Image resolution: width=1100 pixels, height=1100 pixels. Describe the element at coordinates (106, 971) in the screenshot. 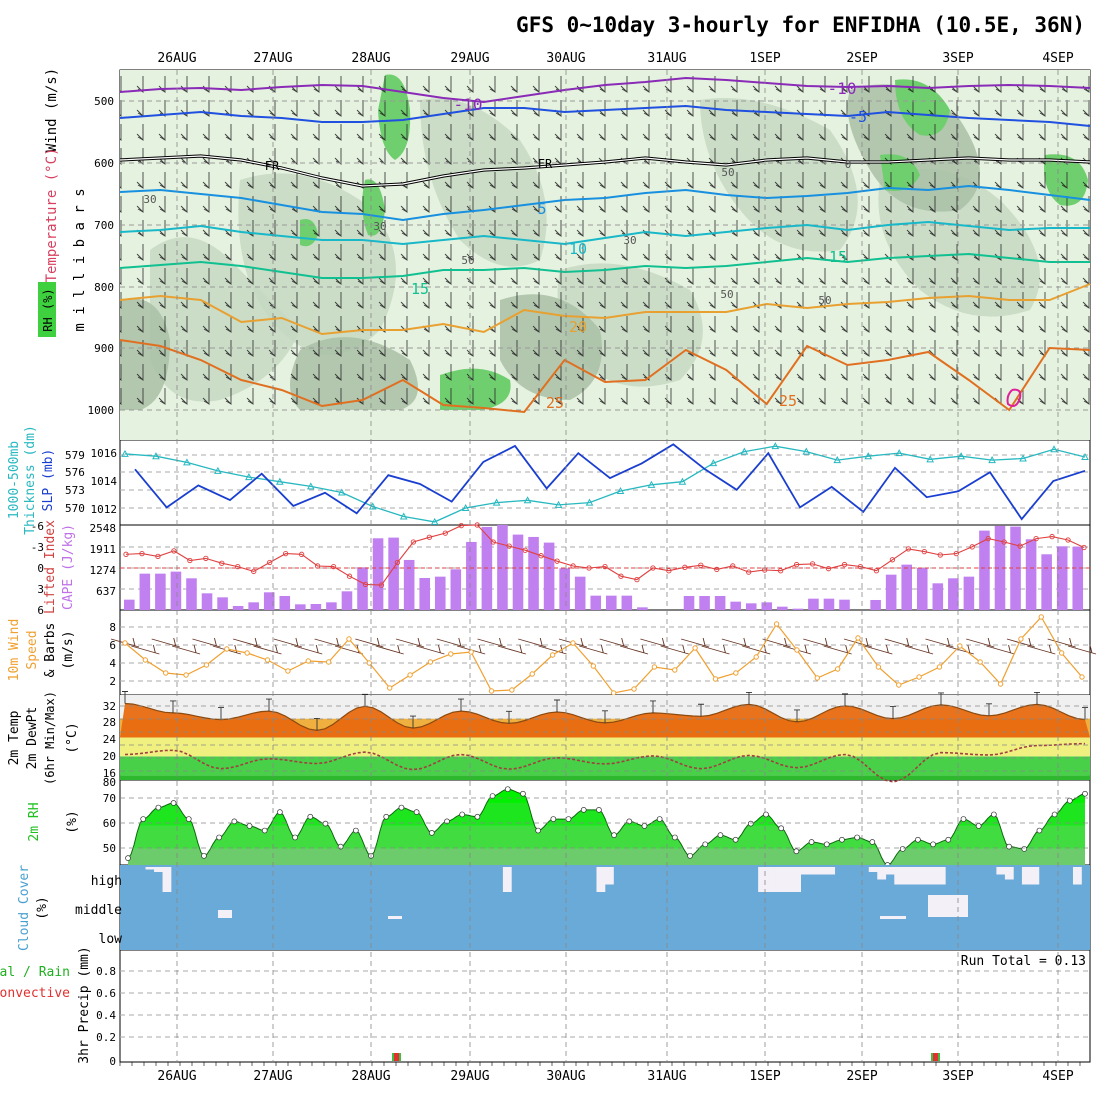

I see `precip-tick: 0.8` at that location.